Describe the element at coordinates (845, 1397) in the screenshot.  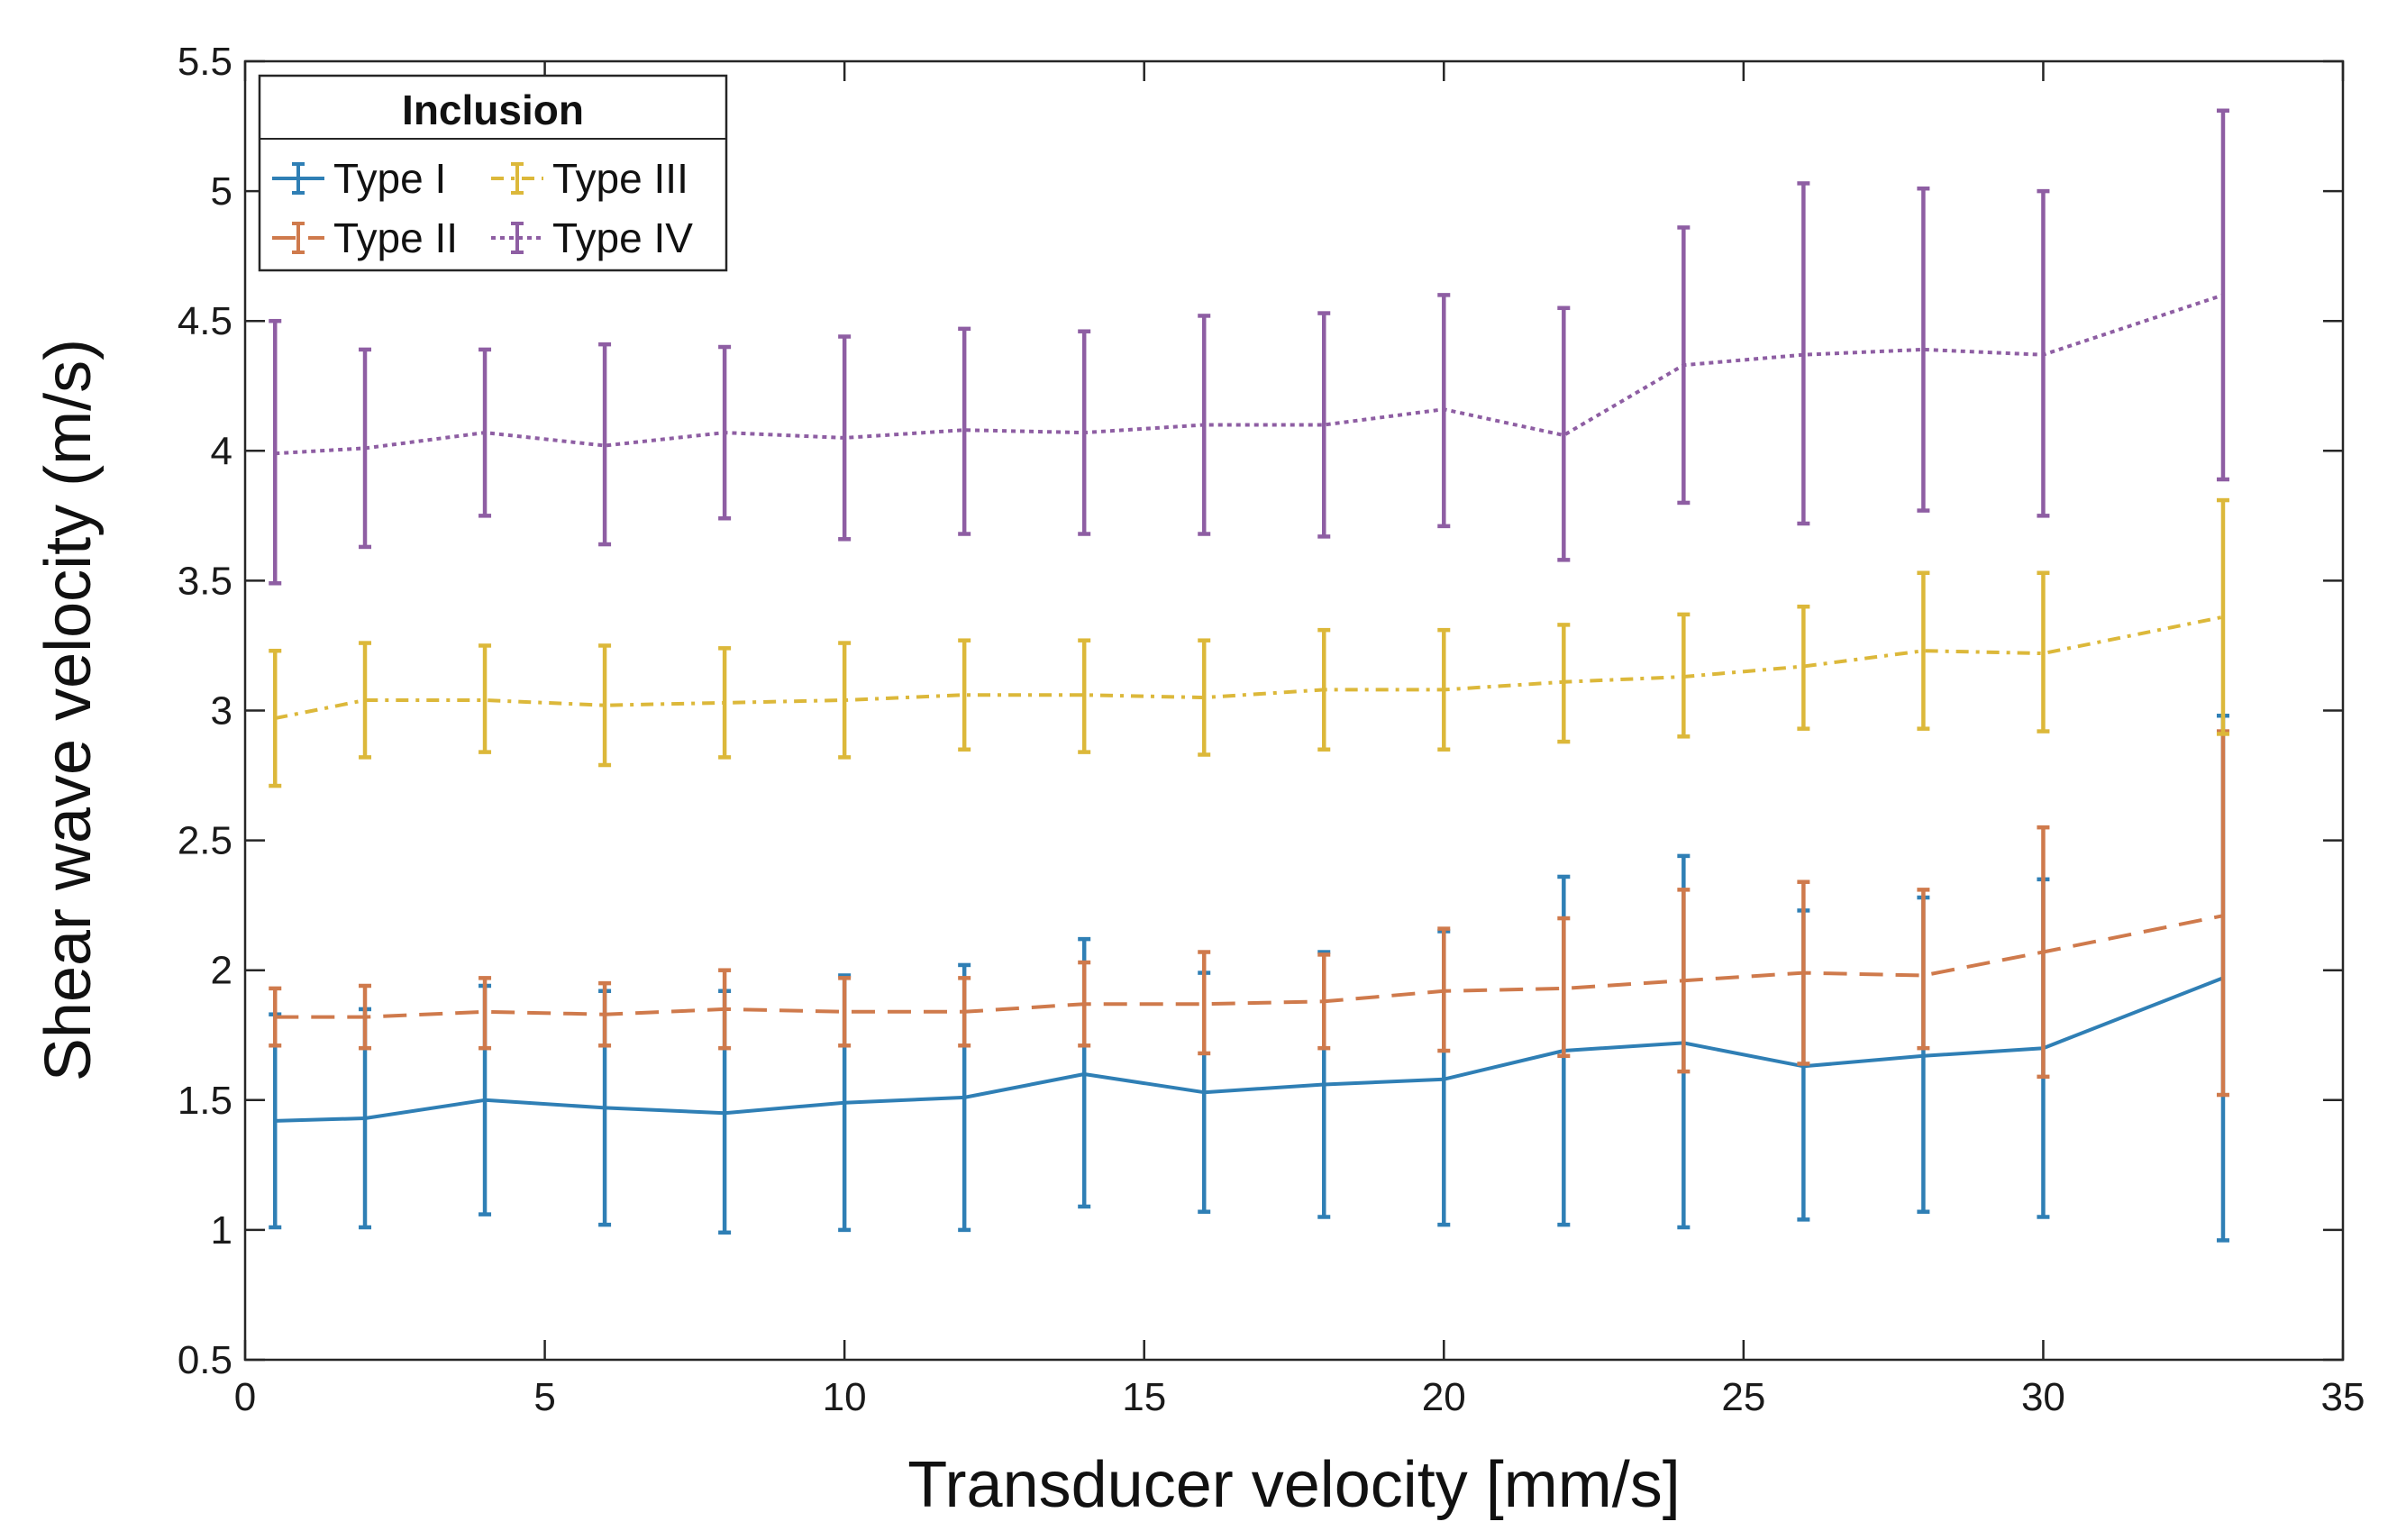
I see `x-tick-label: 10` at that location.